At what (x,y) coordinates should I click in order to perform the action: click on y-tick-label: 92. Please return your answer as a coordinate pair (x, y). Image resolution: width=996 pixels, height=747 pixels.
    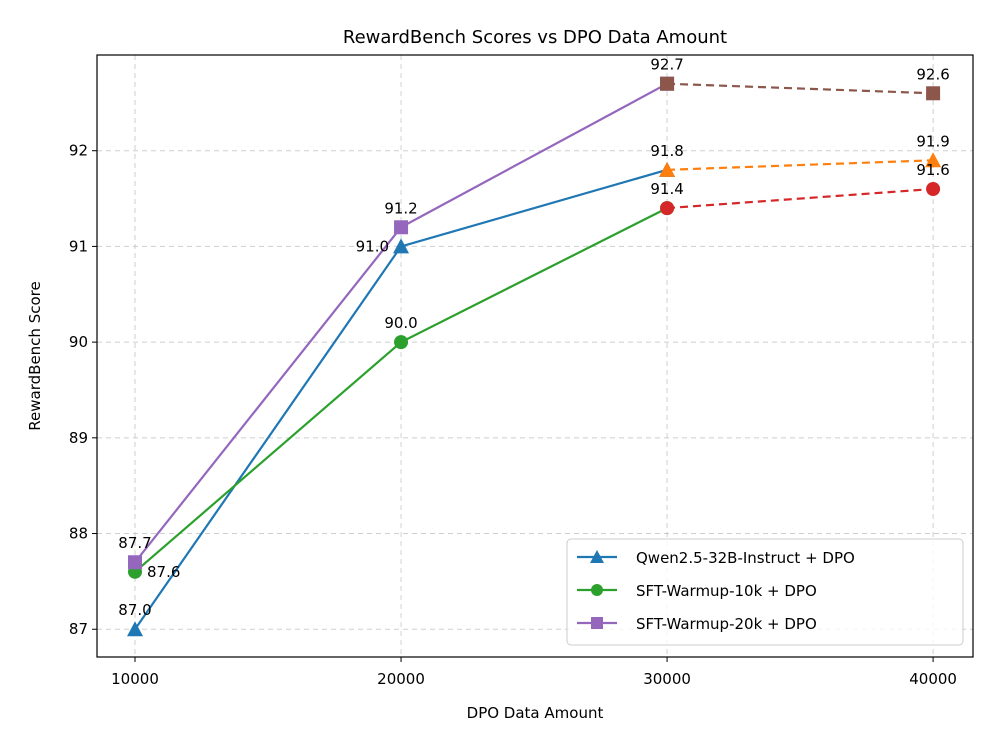
    Looking at the image, I should click on (78, 151).